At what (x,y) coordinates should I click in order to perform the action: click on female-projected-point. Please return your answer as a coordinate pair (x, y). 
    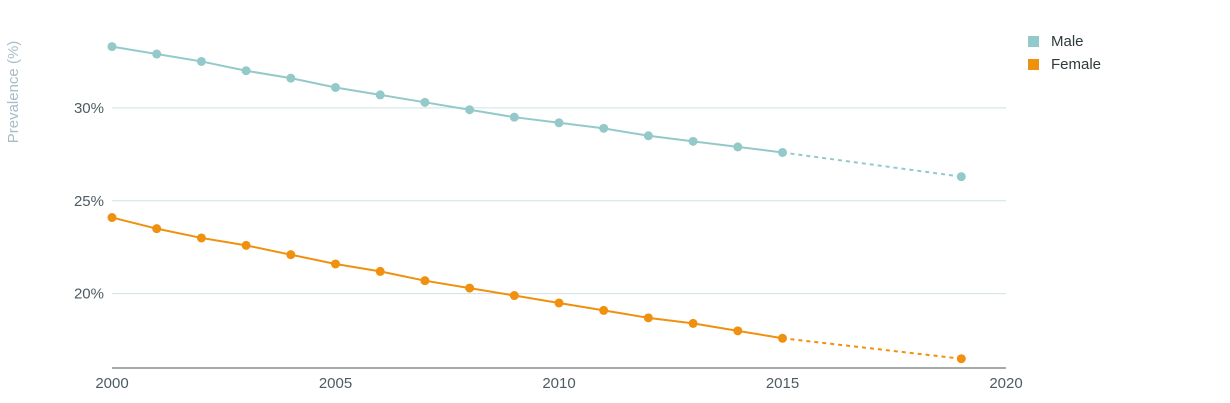
    Looking at the image, I should click on (961, 359).